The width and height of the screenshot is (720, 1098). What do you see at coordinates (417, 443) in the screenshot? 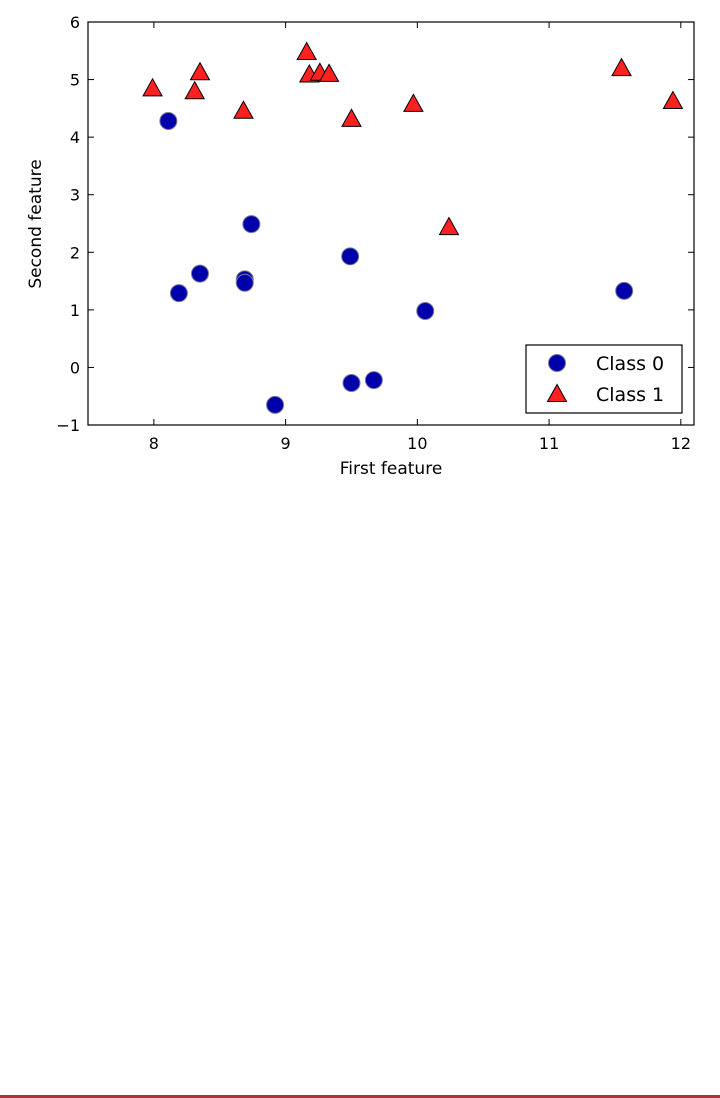
I see `x-tick-label: 10` at bounding box center [417, 443].